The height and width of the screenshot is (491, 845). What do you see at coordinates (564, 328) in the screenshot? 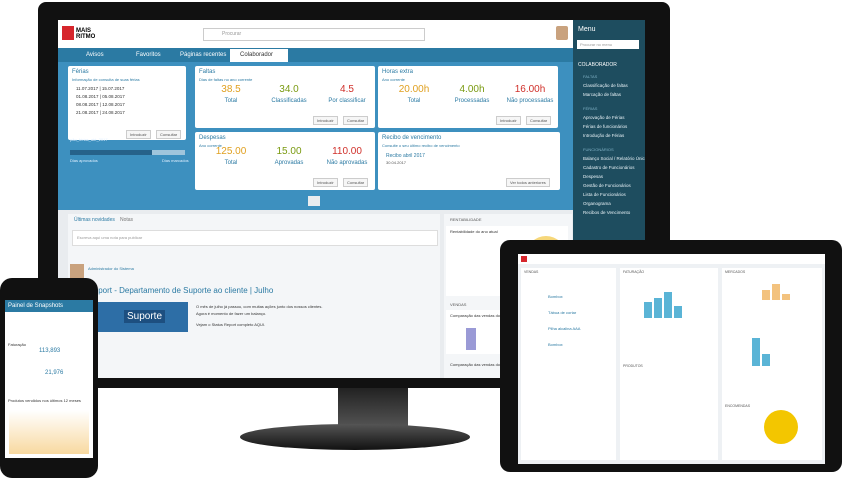
I see `table-row: Pilha alcalina AAA` at bounding box center [564, 328].